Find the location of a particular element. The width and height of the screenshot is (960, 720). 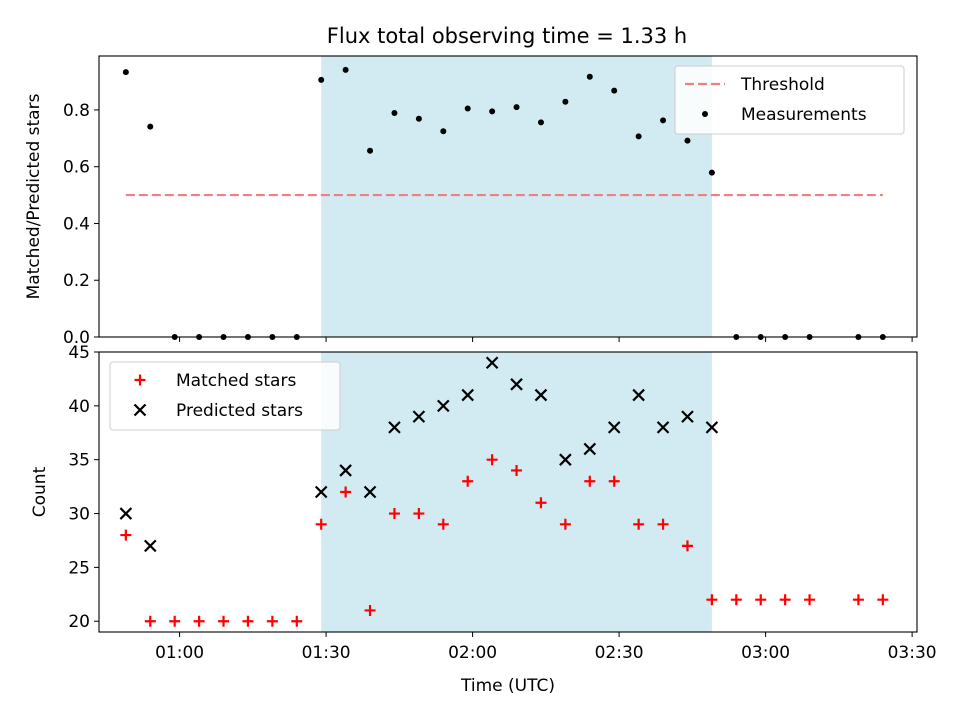

y-tick-label: 0.6 is located at coordinates (76, 168).